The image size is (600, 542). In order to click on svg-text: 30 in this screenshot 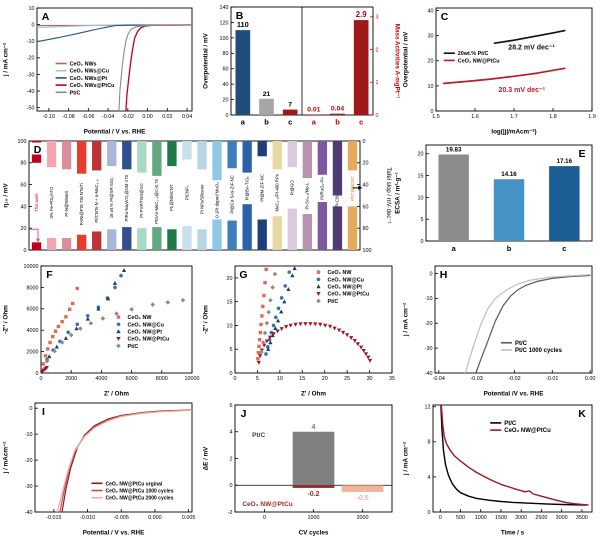, I will do `click(370, 379)`.